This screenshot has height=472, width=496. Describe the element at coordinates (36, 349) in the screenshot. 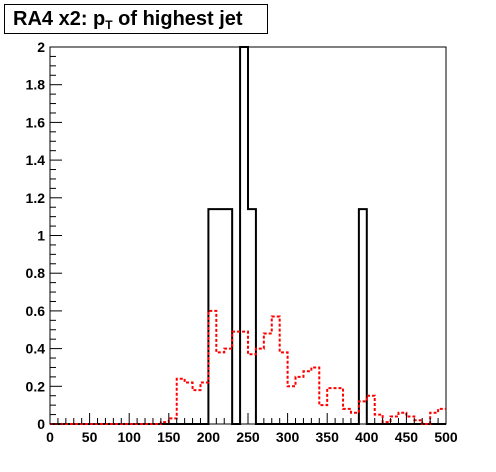

I see `y-tick-label: 0.4` at that location.